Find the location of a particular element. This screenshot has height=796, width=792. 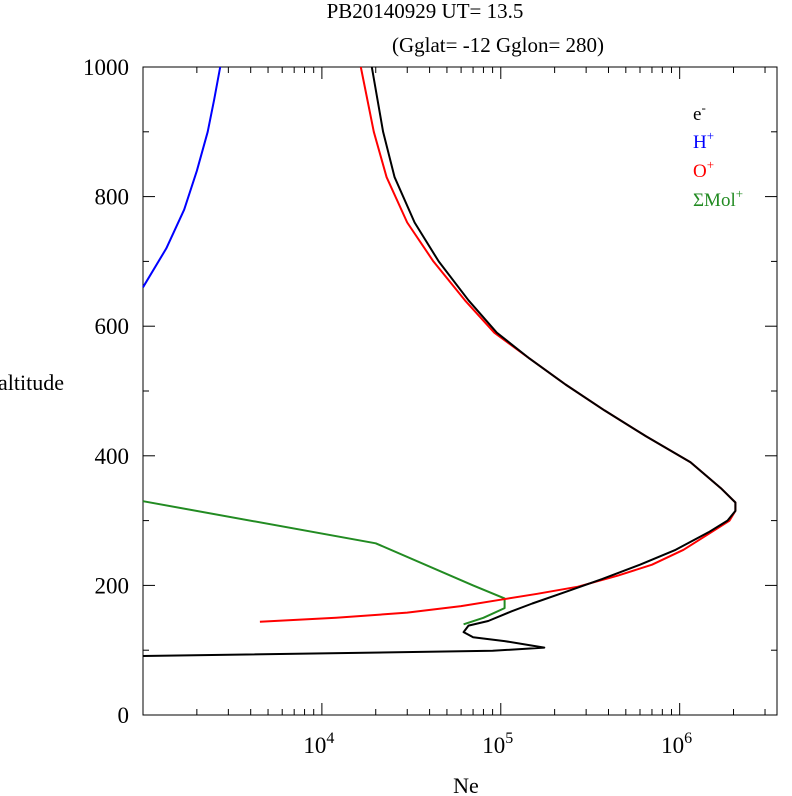

legend: e- H+ O+ ΣMol+ is located at coordinates (718, 155).